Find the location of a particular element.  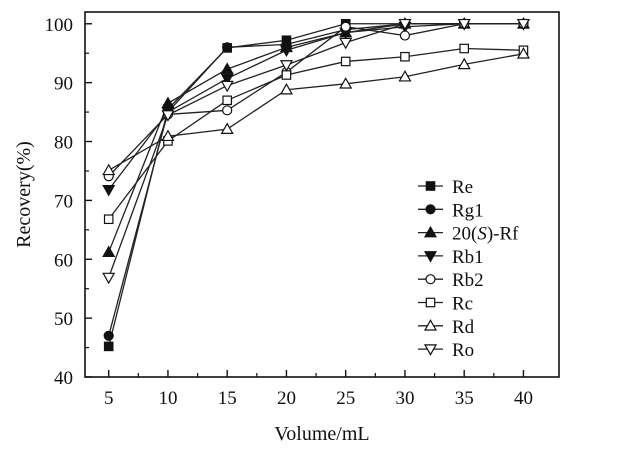

legend-label: Re is located at coordinates (462, 187).